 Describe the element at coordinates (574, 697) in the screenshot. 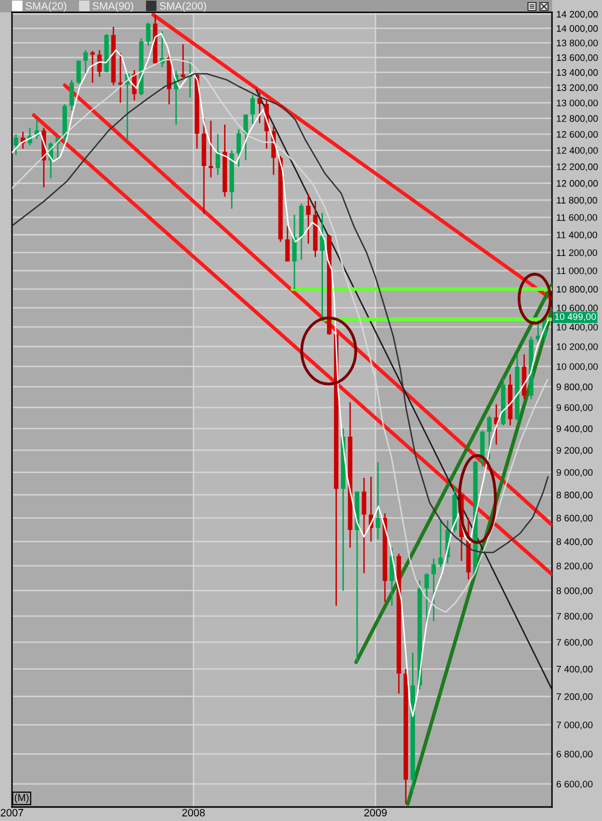

I see `y-tick-label: 7 200,00` at that location.